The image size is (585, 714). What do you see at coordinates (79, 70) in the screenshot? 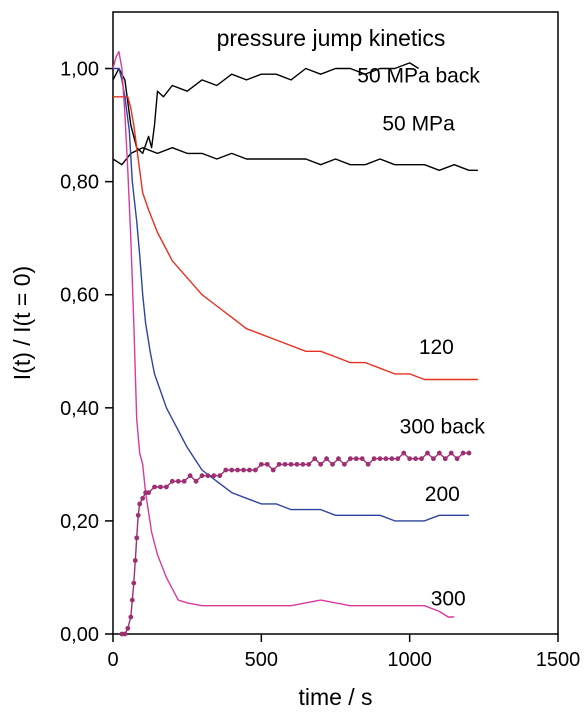
I see `y-tick-label: 1,00` at bounding box center [79, 70].